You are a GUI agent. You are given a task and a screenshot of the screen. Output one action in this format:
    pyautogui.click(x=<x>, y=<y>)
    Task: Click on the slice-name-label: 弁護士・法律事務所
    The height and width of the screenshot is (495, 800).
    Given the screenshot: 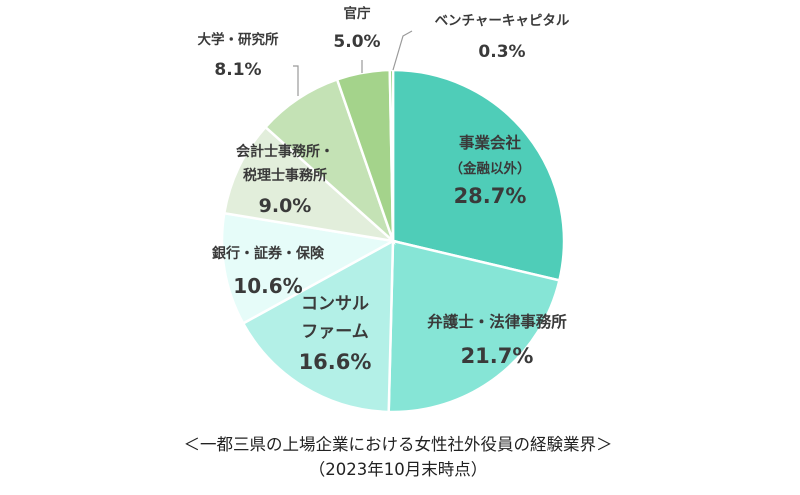 What is the action you would take?
    pyautogui.click(x=497, y=321)
    